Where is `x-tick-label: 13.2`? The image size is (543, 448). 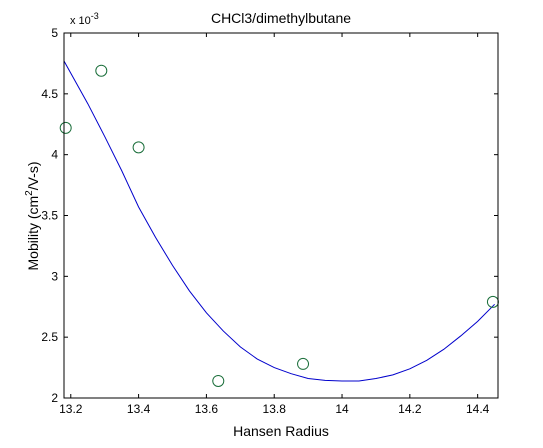
x-tick-label: 13.2 is located at coordinates (71, 409).